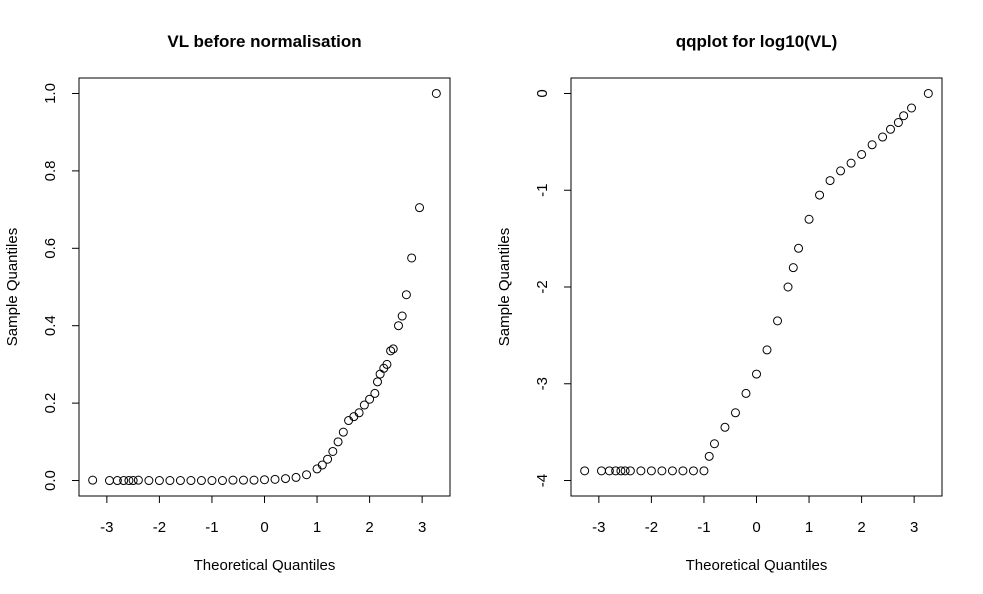 The height and width of the screenshot is (594, 983). What do you see at coordinates (106, 527) in the screenshot?
I see `x-tick-label: -3` at bounding box center [106, 527].